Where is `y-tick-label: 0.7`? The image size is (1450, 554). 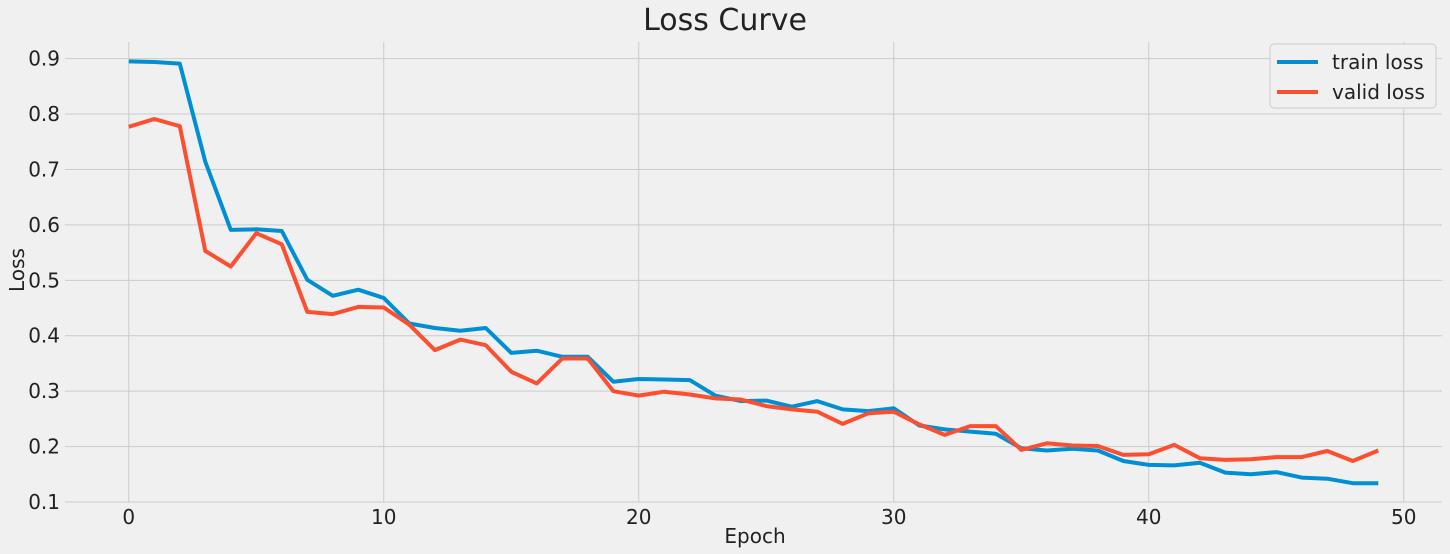 y-tick-label: 0.7 is located at coordinates (44, 169).